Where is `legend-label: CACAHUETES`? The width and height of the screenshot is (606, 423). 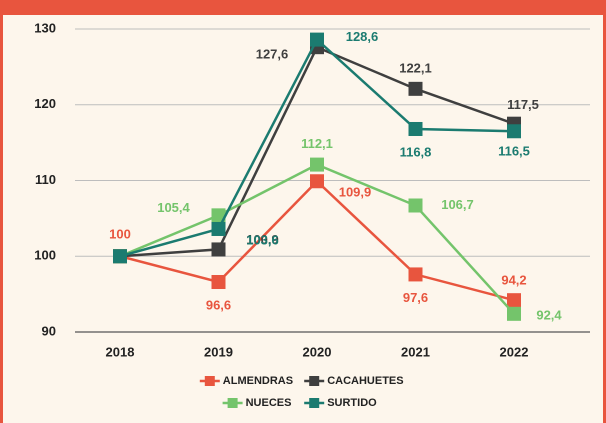
legend-label: CACAHUETES is located at coordinates (365, 381).